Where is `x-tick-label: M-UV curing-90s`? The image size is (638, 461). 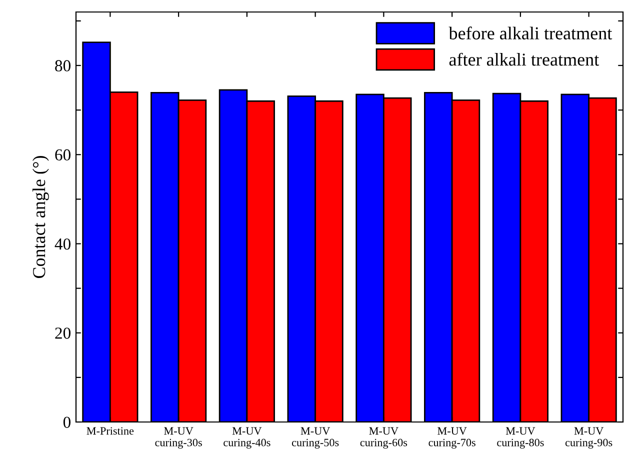
x-tick-label: M-UV curing-90s is located at coordinates (588, 438).